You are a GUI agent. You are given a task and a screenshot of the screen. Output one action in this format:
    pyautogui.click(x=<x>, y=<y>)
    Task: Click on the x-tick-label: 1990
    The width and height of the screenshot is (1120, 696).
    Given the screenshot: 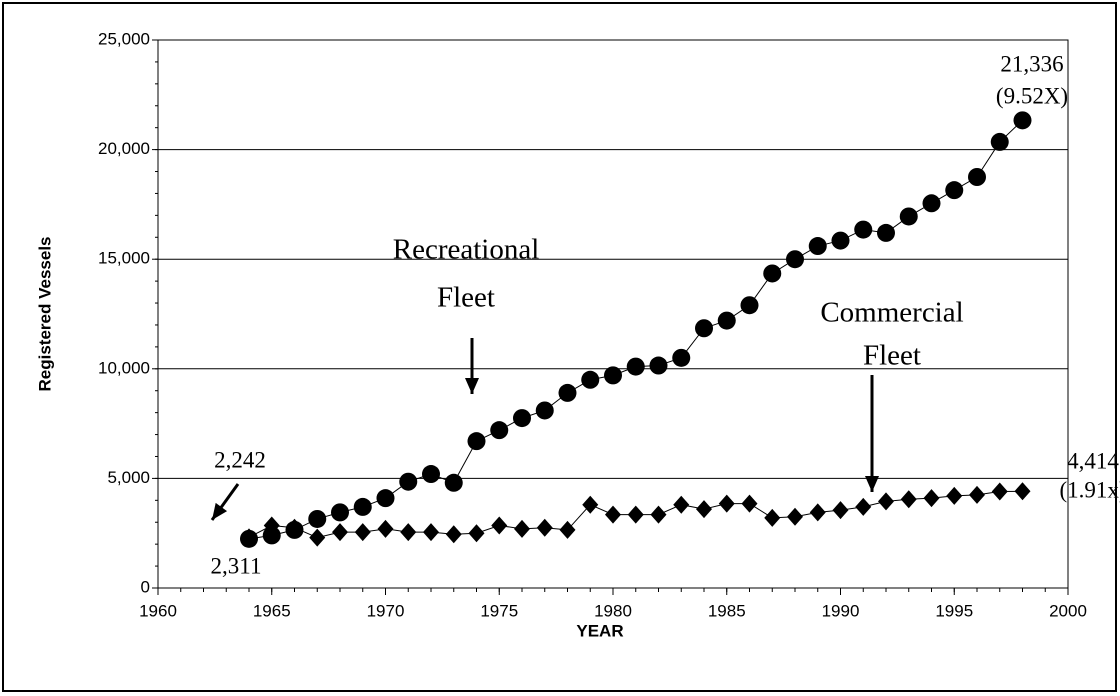 What is the action you would take?
    pyautogui.click(x=841, y=610)
    